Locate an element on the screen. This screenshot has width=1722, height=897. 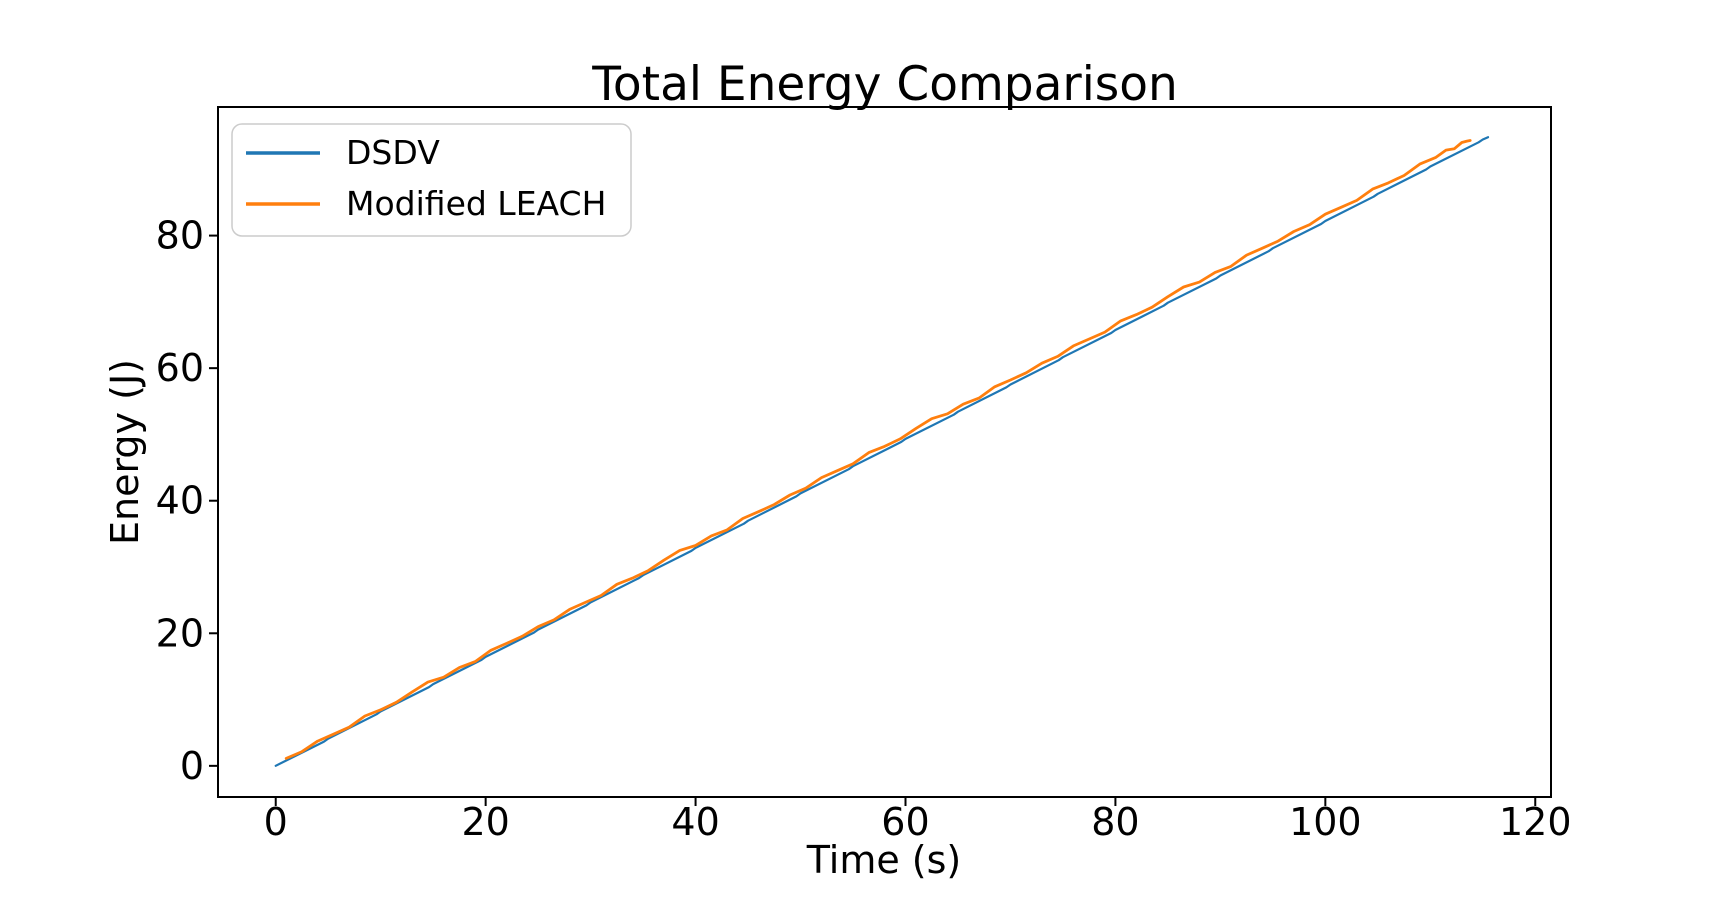
chart-title: Total Energy Comparison is located at coordinates (884, 84).